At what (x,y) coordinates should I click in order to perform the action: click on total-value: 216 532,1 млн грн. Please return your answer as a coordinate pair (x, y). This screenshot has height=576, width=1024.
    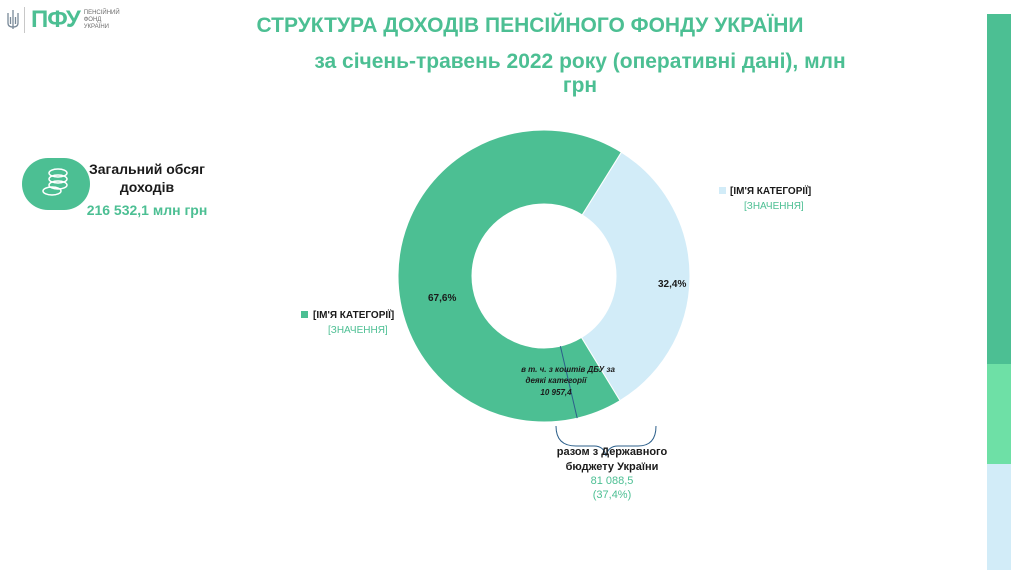
    Looking at the image, I should click on (147, 210).